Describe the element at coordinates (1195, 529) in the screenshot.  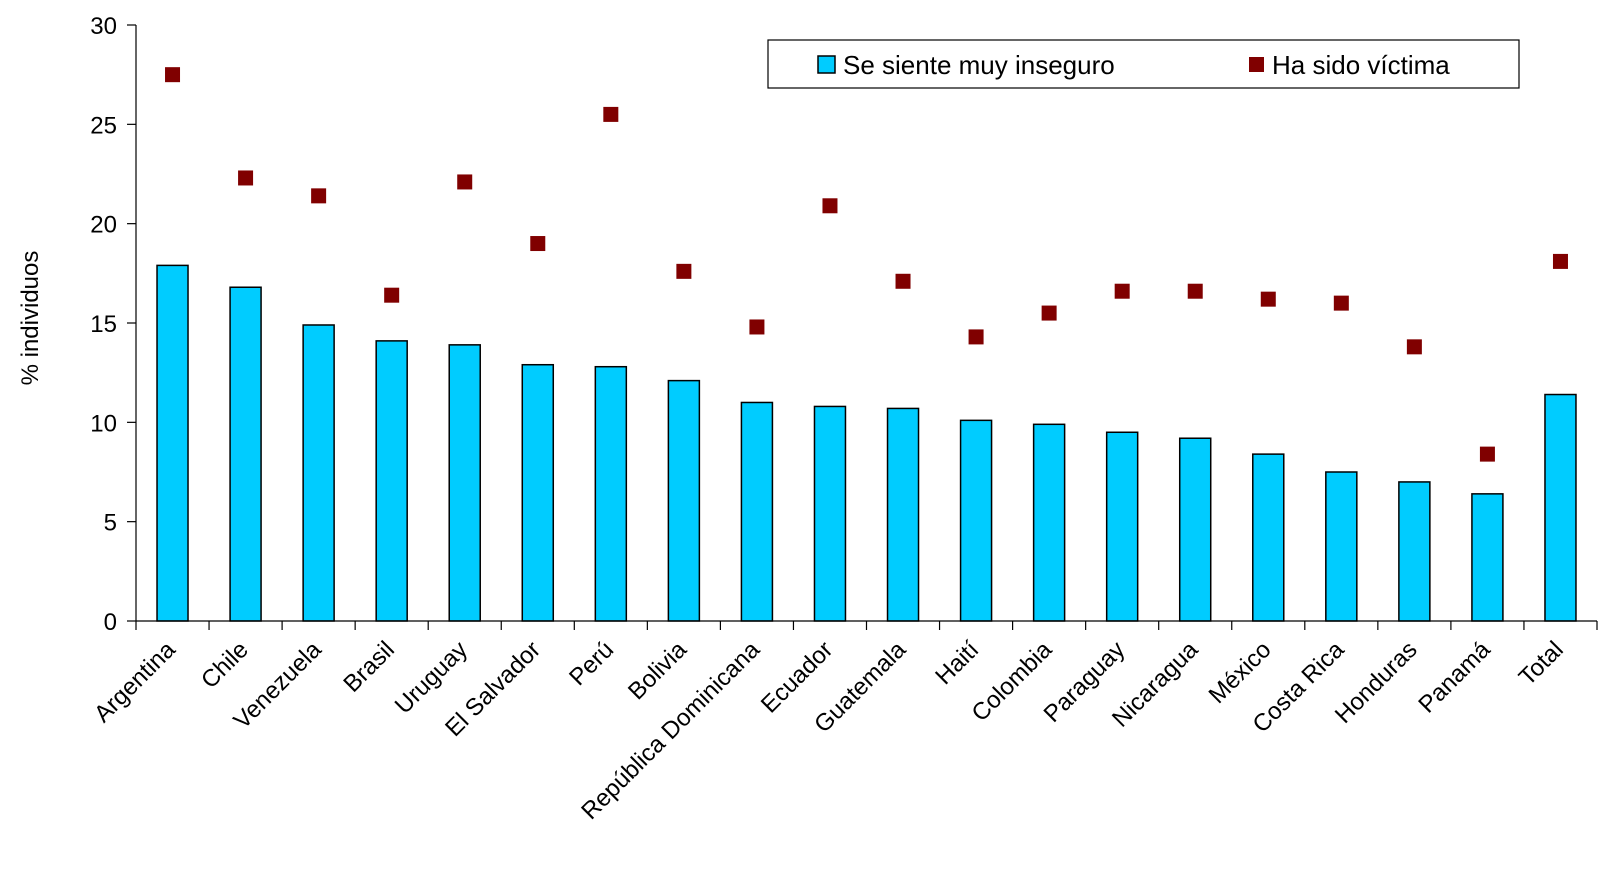
I see `bar-nicaragua` at that location.